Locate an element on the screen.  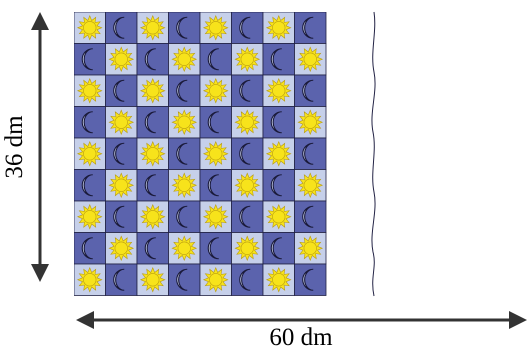
arrow-up-icon is located at coordinates (40, 21).